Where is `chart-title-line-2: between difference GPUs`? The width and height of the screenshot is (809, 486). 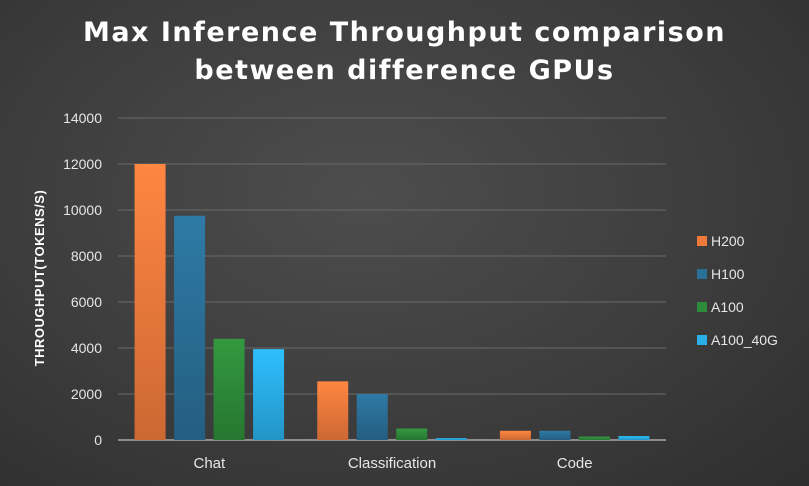
chart-title-line-2: between difference GPUs is located at coordinates (404, 70).